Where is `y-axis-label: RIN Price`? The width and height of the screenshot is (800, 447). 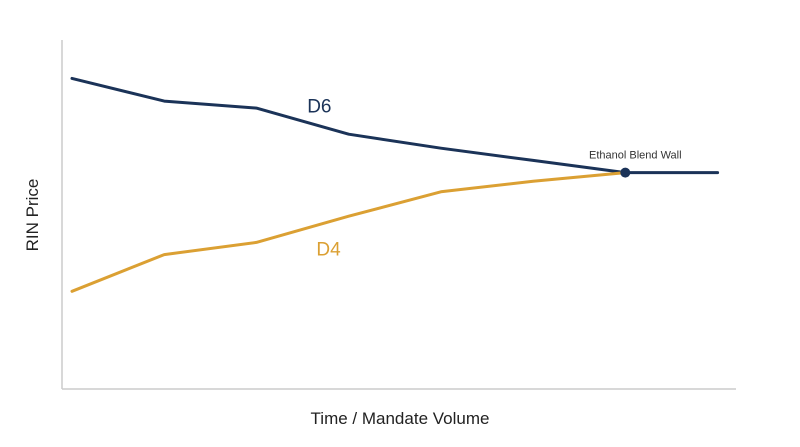 y-axis-label: RIN Price is located at coordinates (32, 215).